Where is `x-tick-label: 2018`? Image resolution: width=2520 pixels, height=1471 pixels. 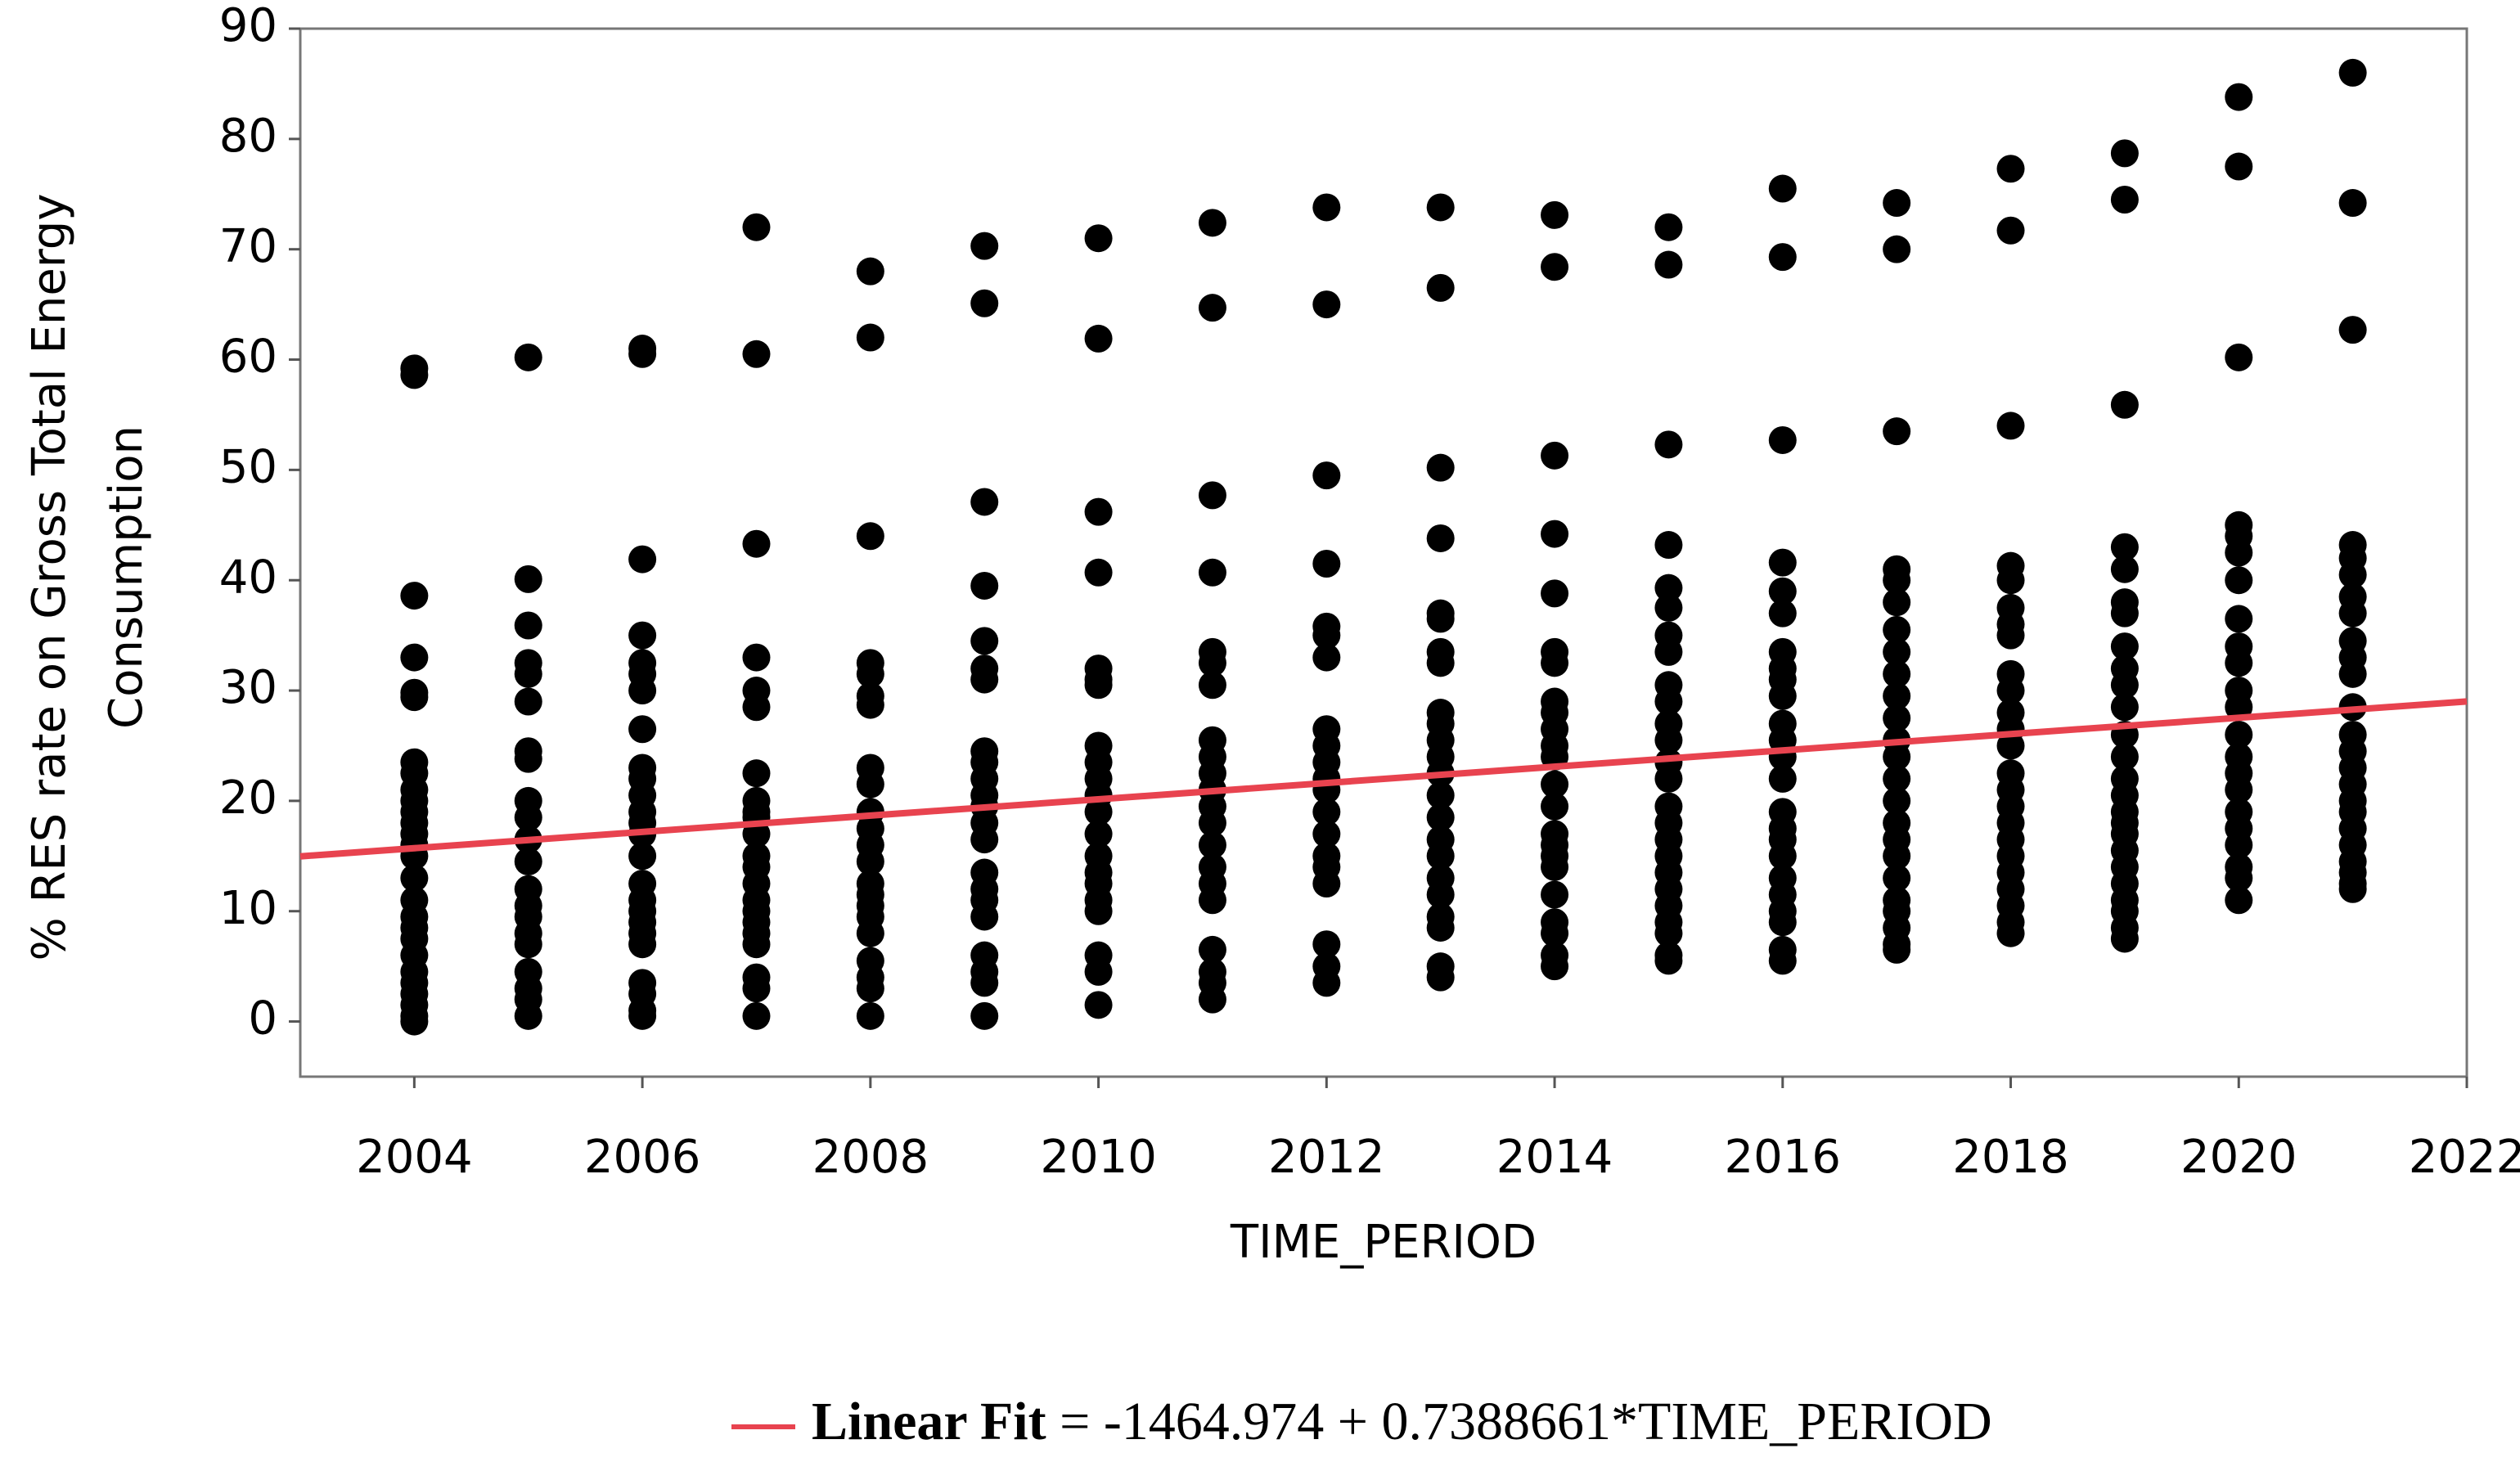
x-tick-label: 2018 is located at coordinates (2011, 1157).